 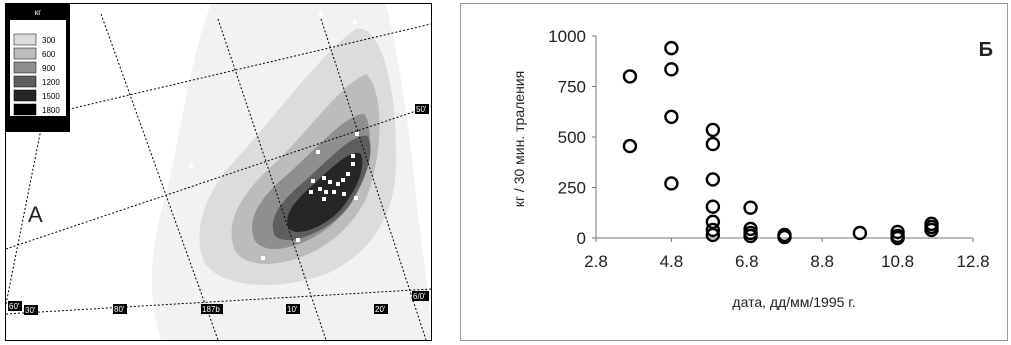 I want to click on lon-label: 80', so click(x=119, y=309).